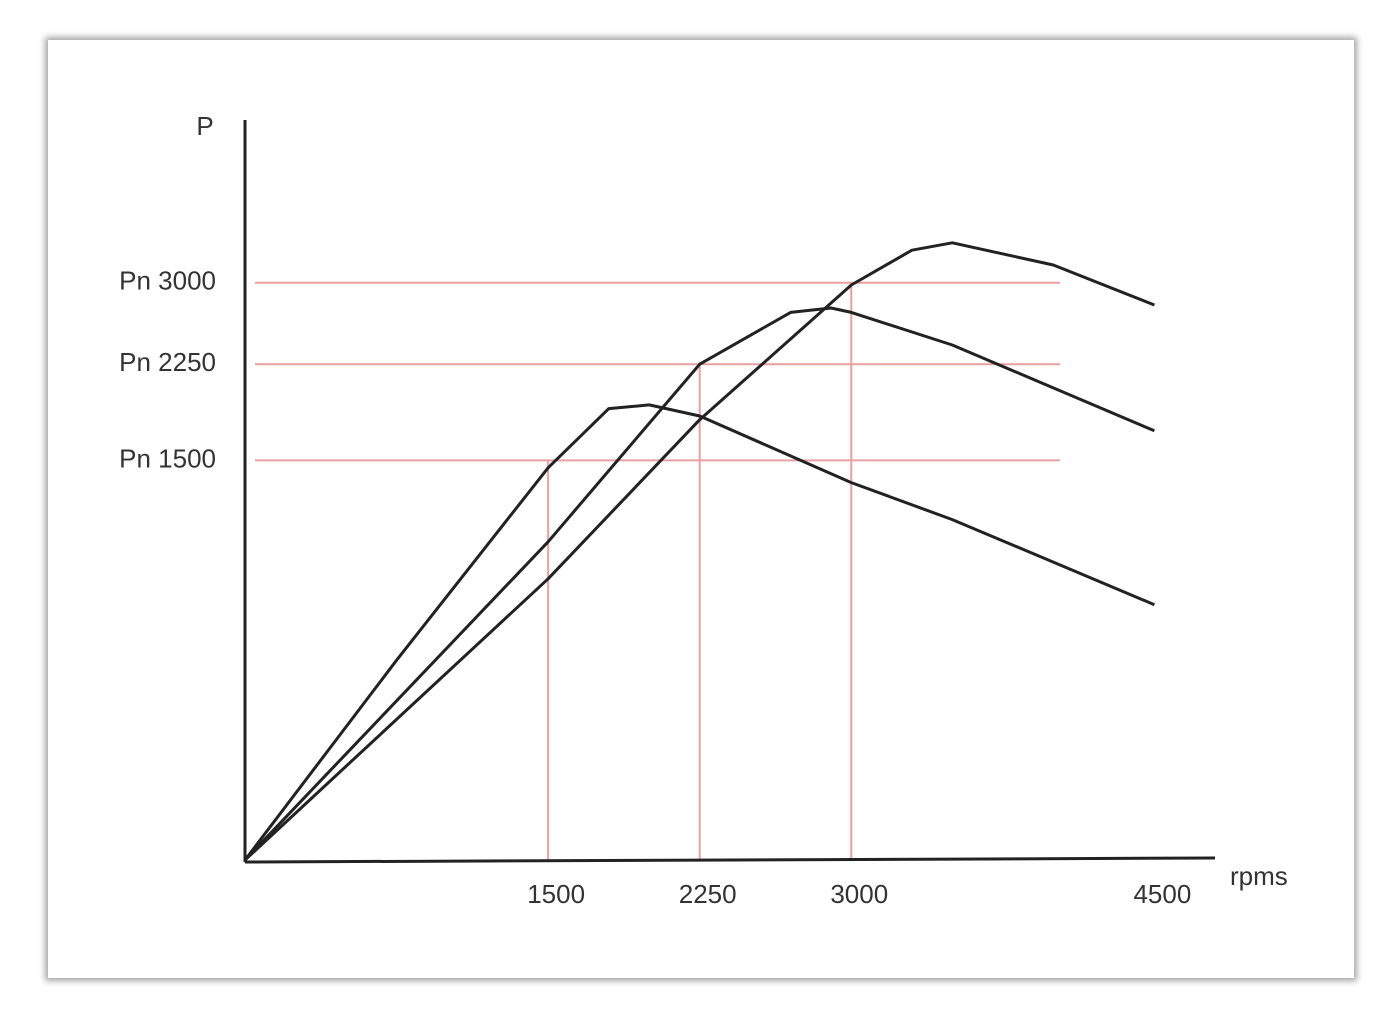 This screenshot has height=1025, width=1400. I want to click on x-axis, so click(730, 860).